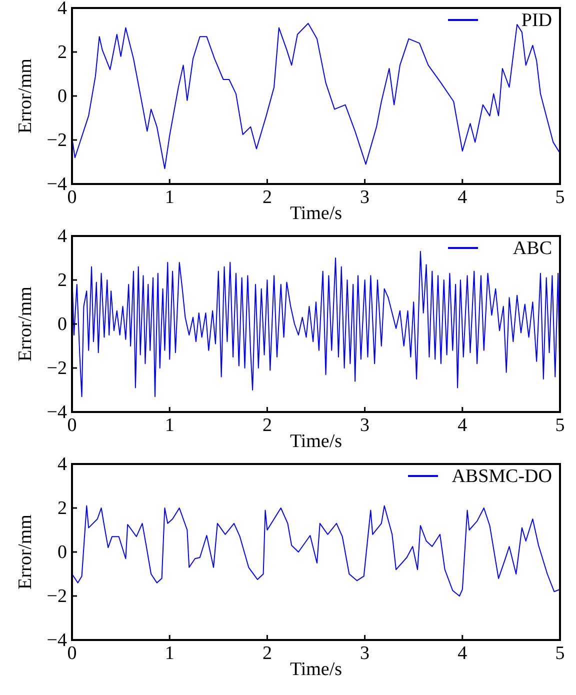 This screenshot has height=695, width=576. Describe the element at coordinates (532, 248) in the screenshot. I see `legend-label: ABC` at that location.